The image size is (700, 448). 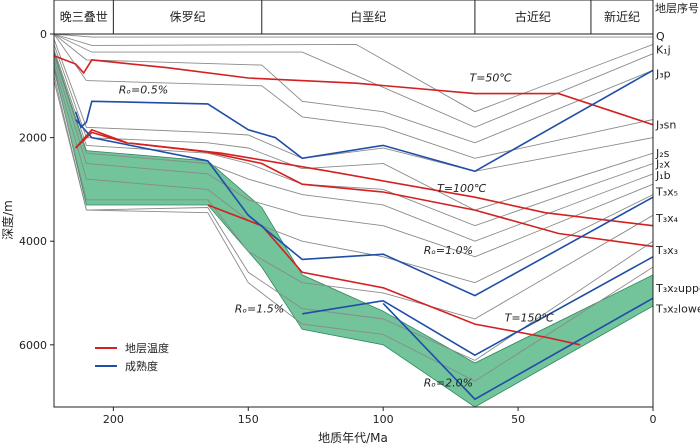 What do you see at coordinates (660, 36) in the screenshot?
I see `layer-label: Q` at bounding box center [660, 36].